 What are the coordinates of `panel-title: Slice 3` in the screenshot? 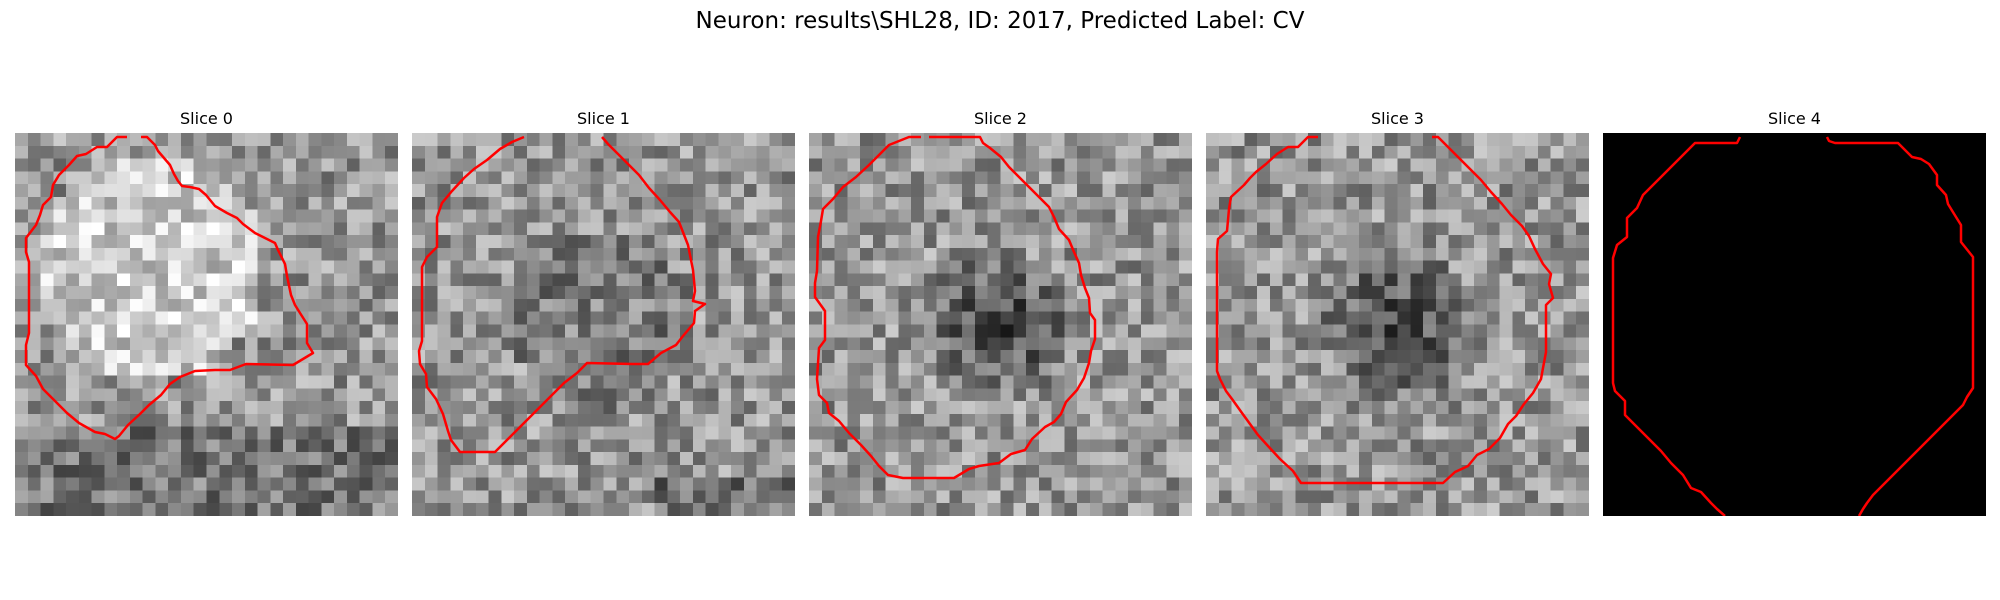 It's located at (1397, 119).